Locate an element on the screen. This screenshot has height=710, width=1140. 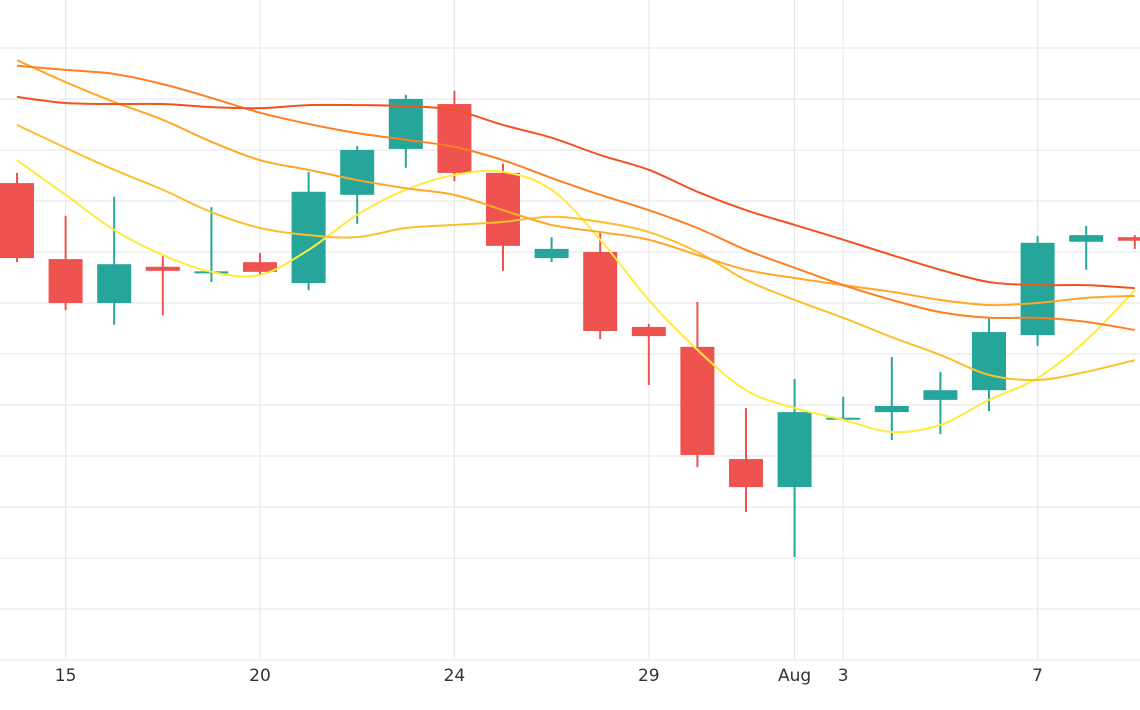
x-tick-label: Aug is located at coordinates (794, 676).